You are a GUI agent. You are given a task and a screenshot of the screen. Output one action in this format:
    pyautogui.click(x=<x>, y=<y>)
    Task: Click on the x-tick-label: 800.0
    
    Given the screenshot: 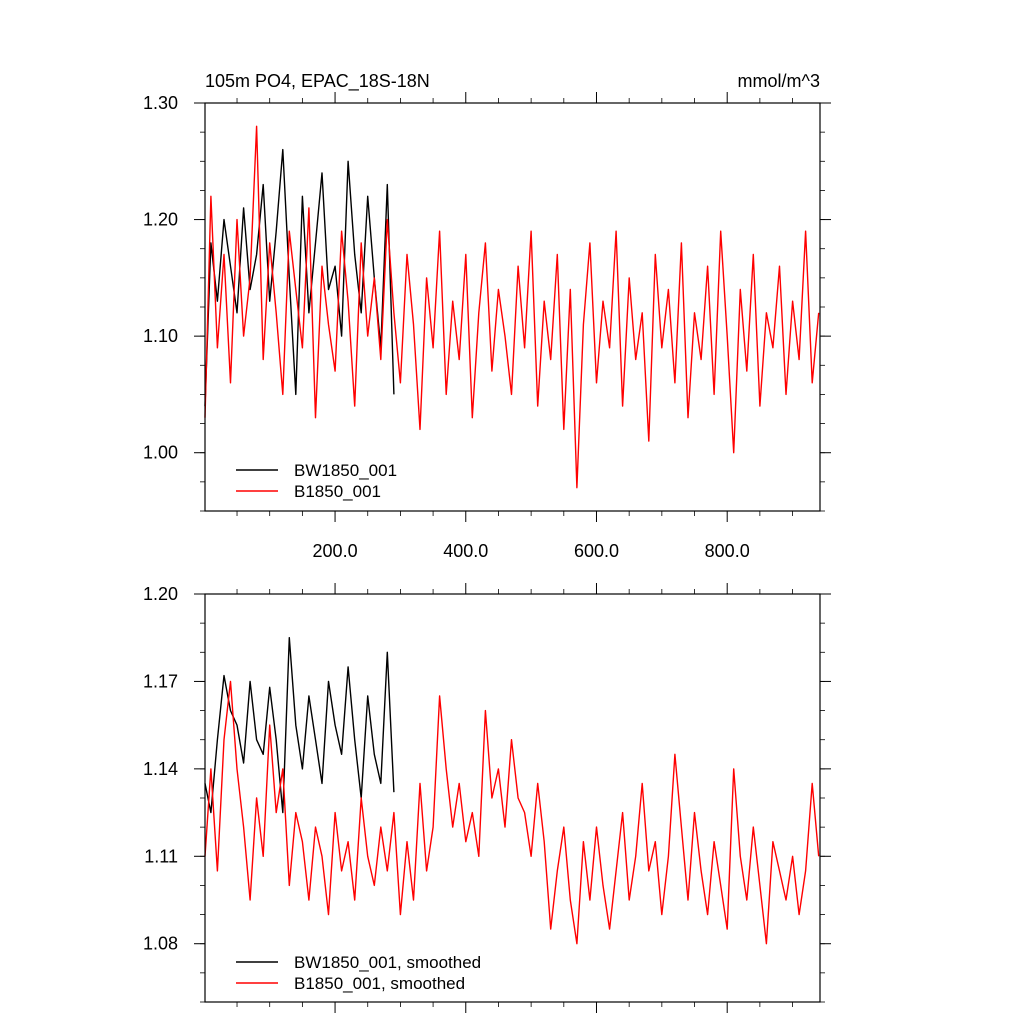 What is the action you would take?
    pyautogui.click(x=727, y=551)
    